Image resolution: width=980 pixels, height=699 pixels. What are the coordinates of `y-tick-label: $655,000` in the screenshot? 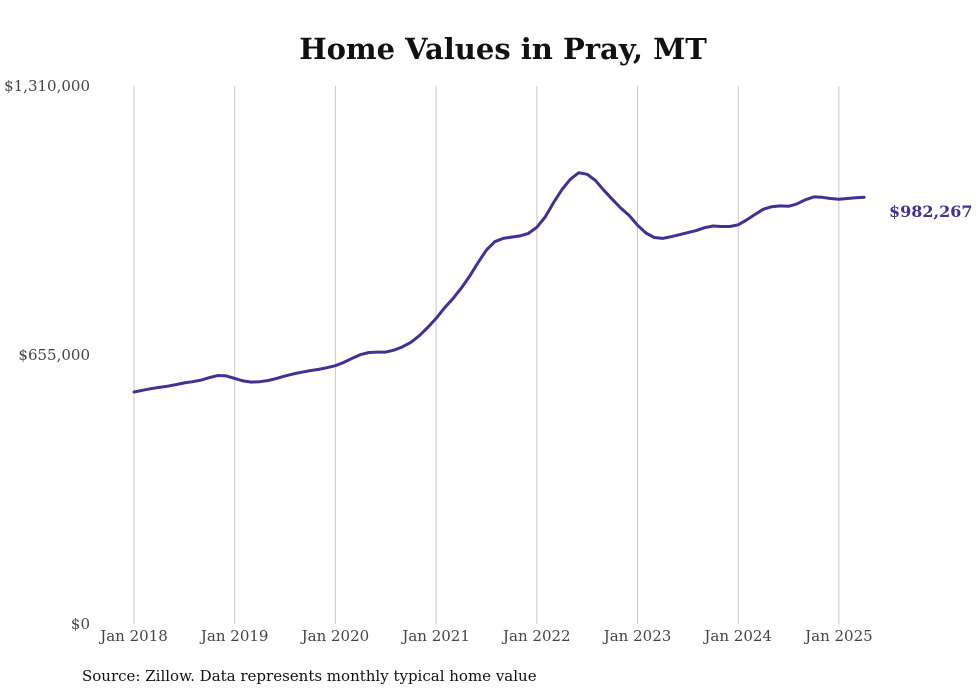 It's located at (54, 355).